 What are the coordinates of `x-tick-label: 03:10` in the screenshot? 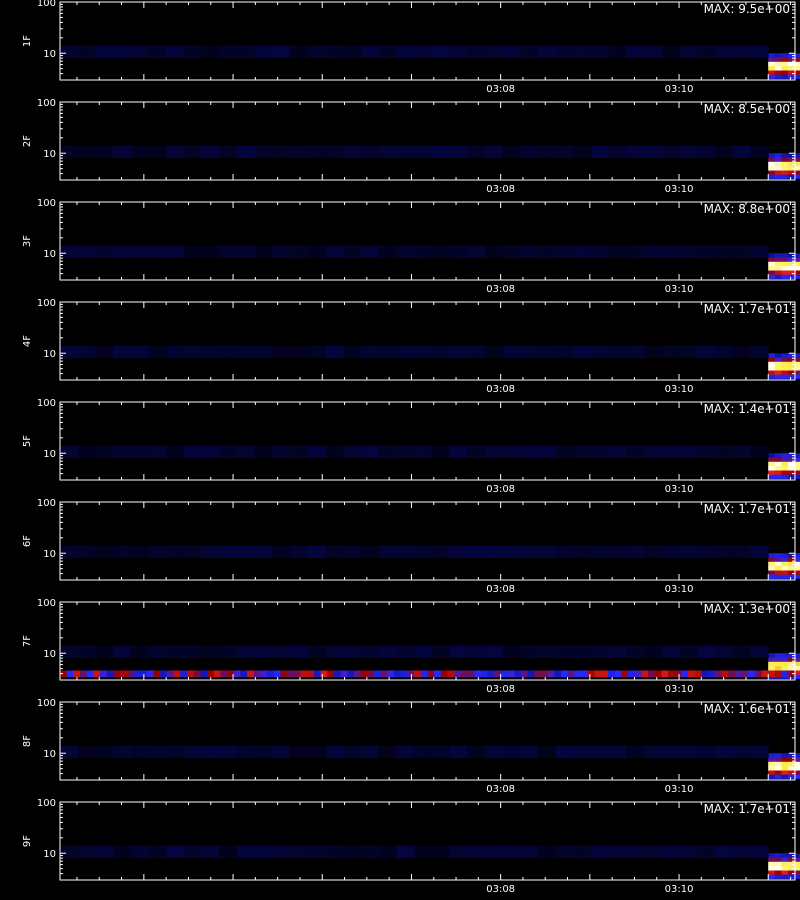 It's located at (679, 789).